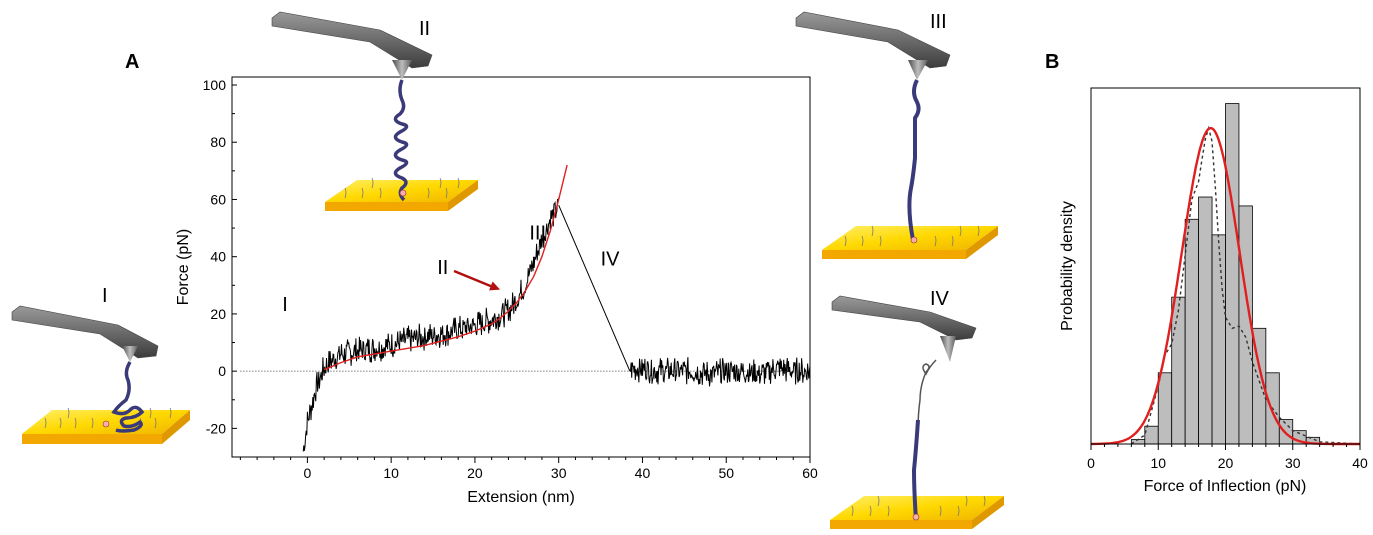  I want to click on inflection-arrow-head, so click(495, 286).